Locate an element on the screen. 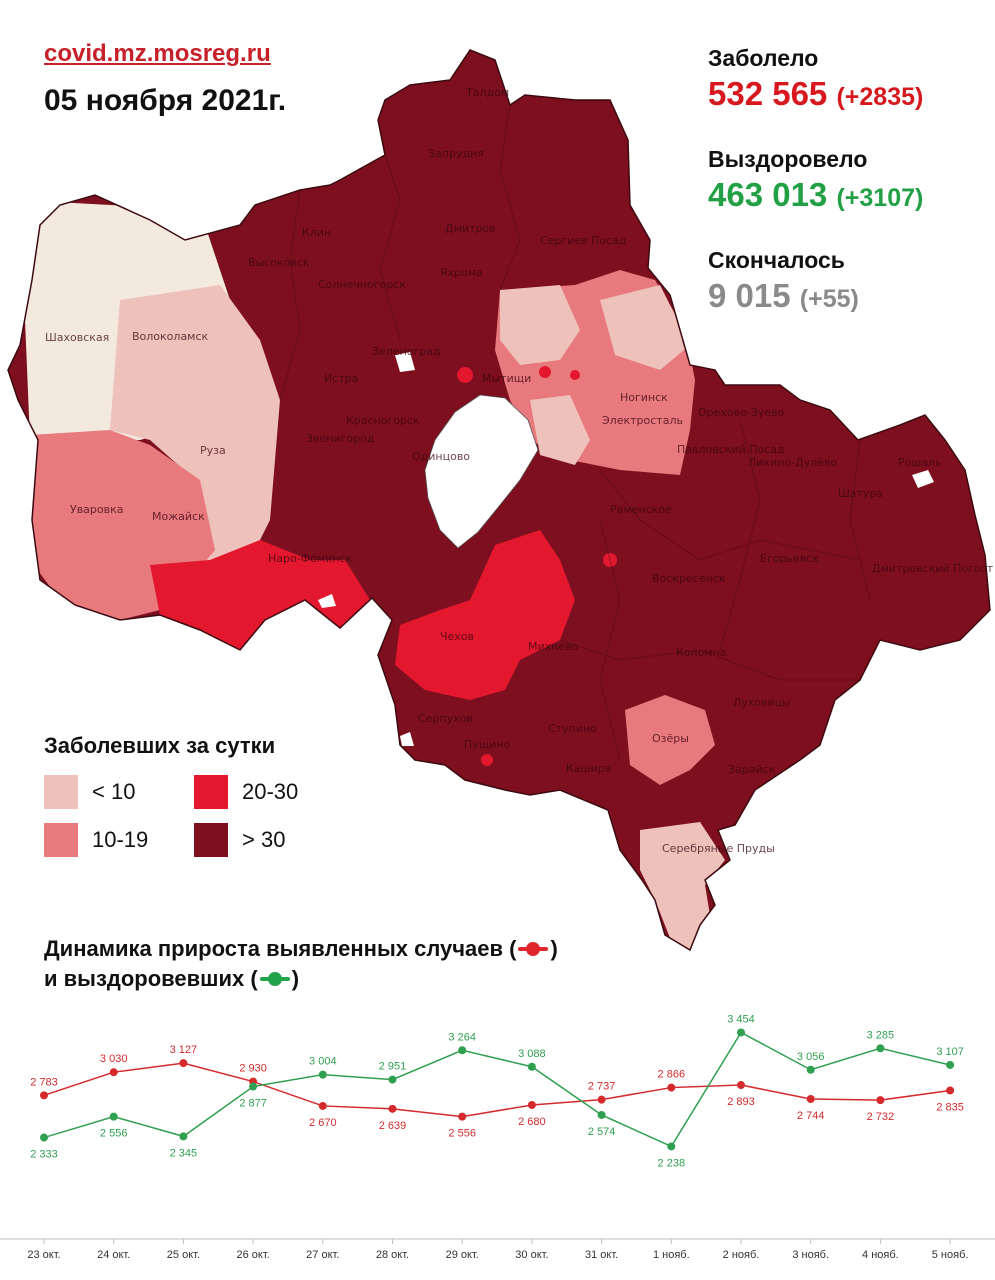 The width and height of the screenshot is (995, 1280). data-label: 2 893 is located at coordinates (741, 1102).